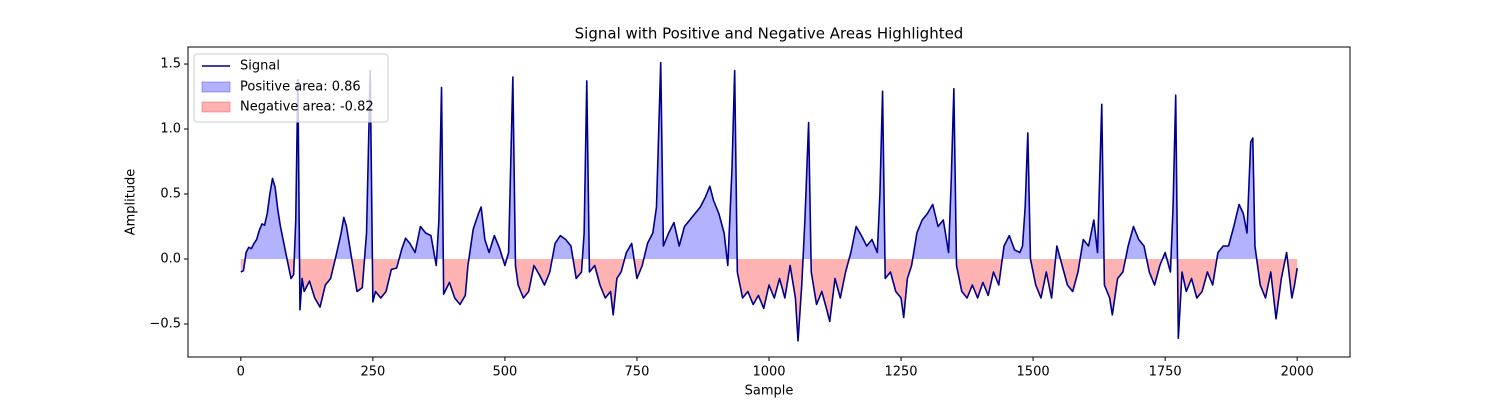  Describe the element at coordinates (637, 372) in the screenshot. I see `x-tick-label: 750` at that location.